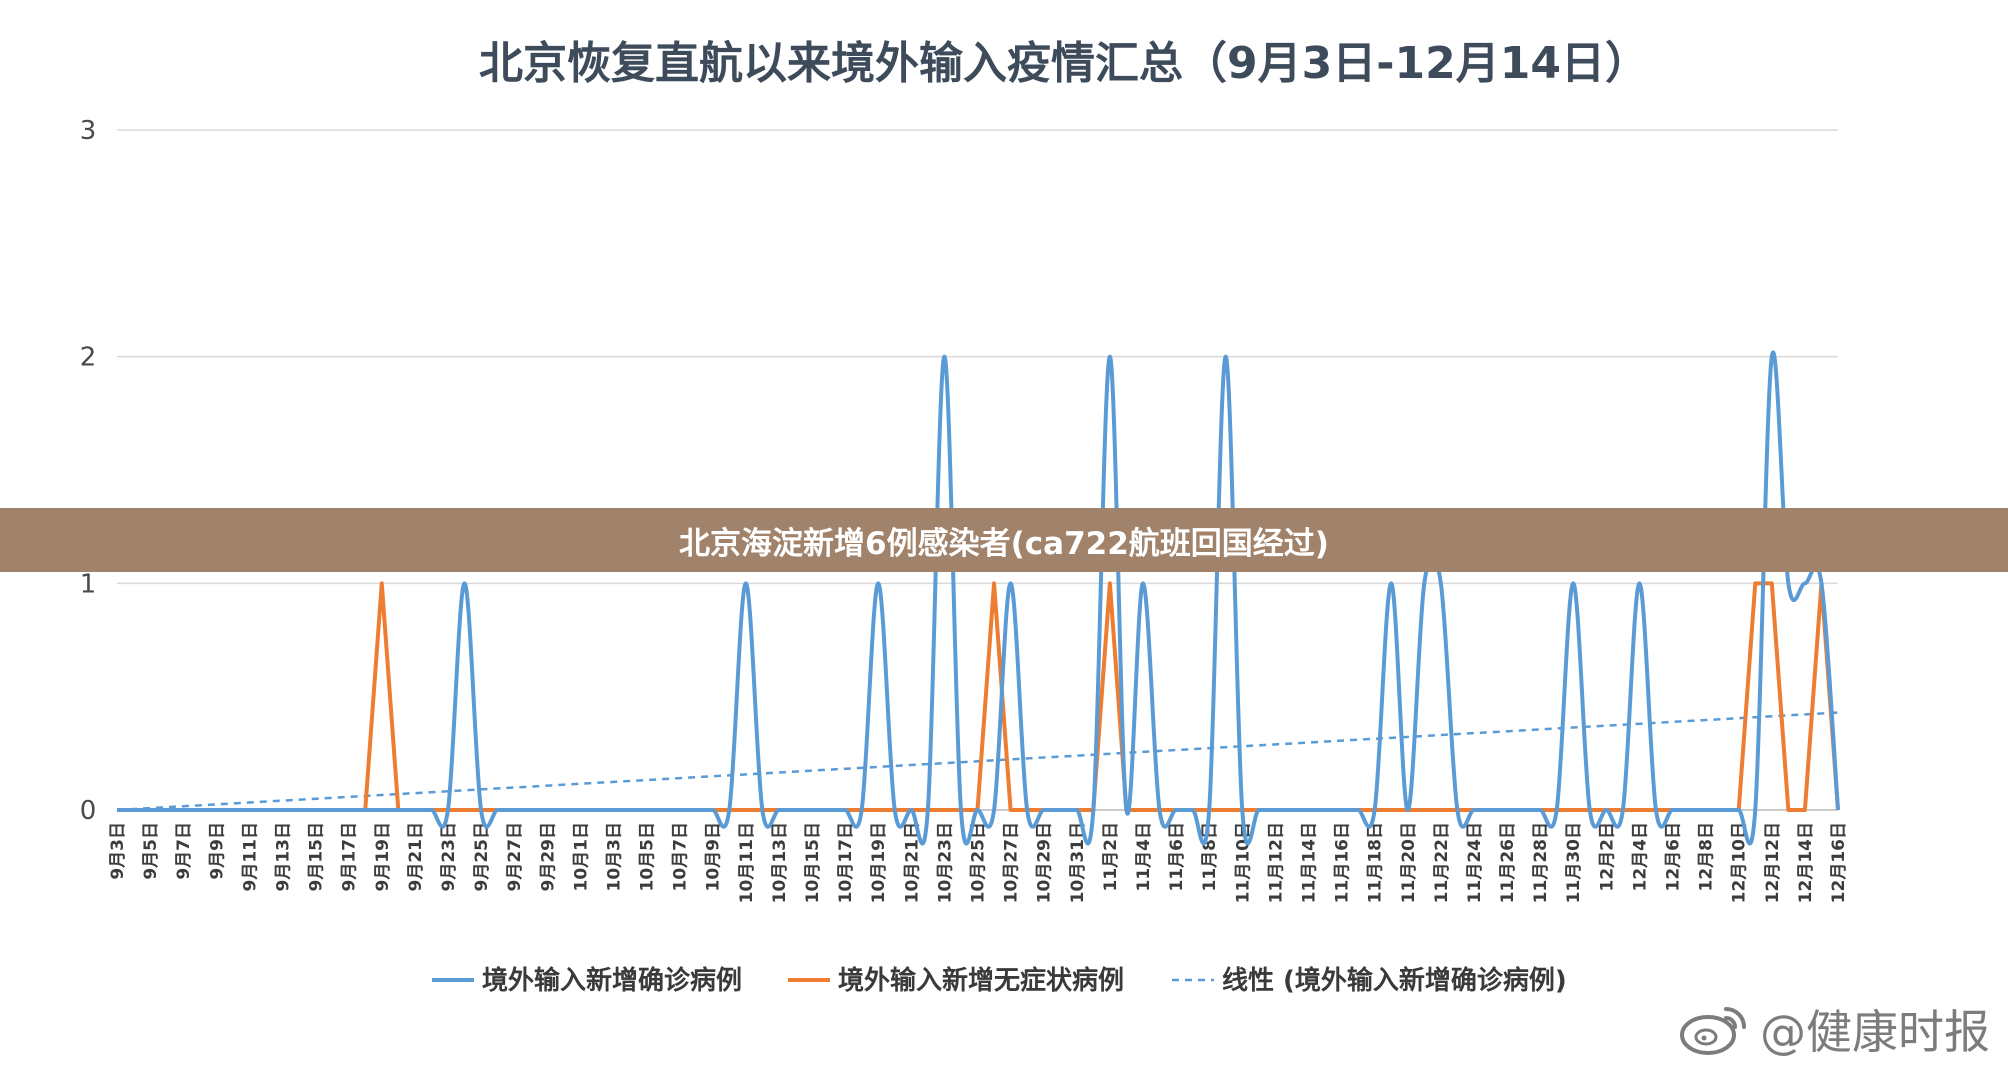 The height and width of the screenshot is (1080, 2008). Describe the element at coordinates (250, 857) in the screenshot. I see `x-tick-label: 9月11日` at that location.